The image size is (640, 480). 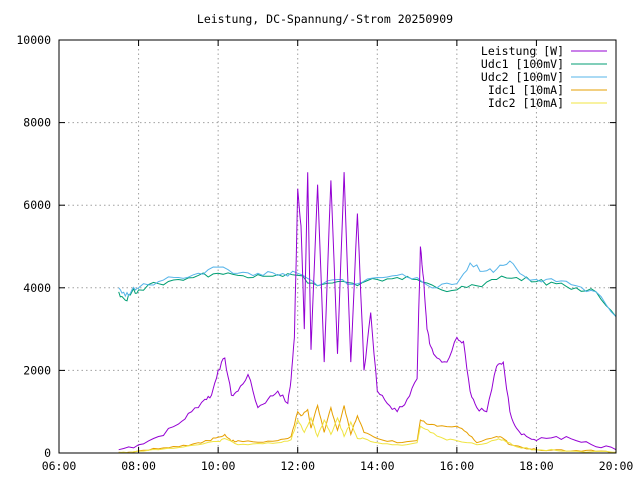 What do you see at coordinates (526, 103) in the screenshot?
I see `legend-label: Idc2 [10mA]` at bounding box center [526, 103].